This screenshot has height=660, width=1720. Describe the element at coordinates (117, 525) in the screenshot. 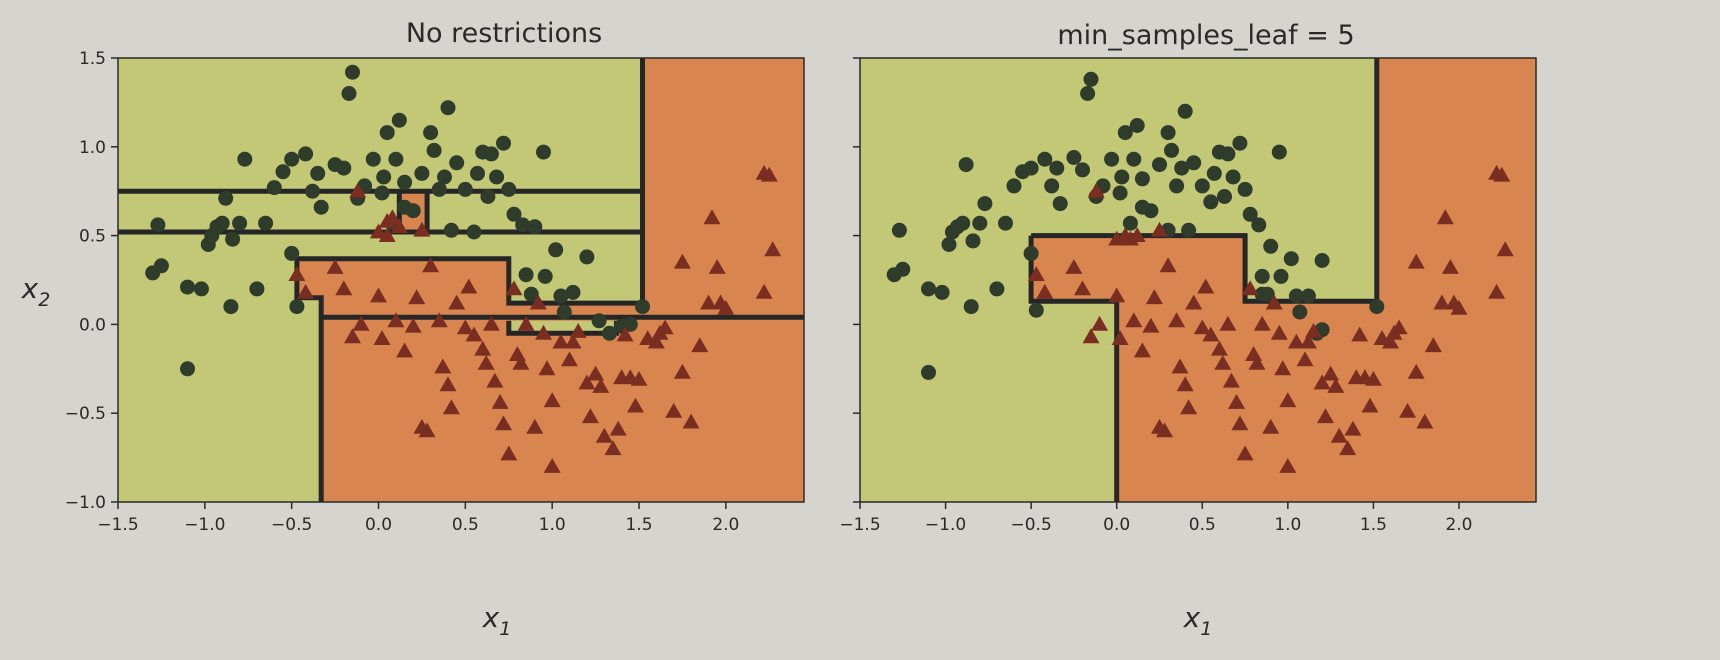

I see `x-tick-label: −1.5` at that location.